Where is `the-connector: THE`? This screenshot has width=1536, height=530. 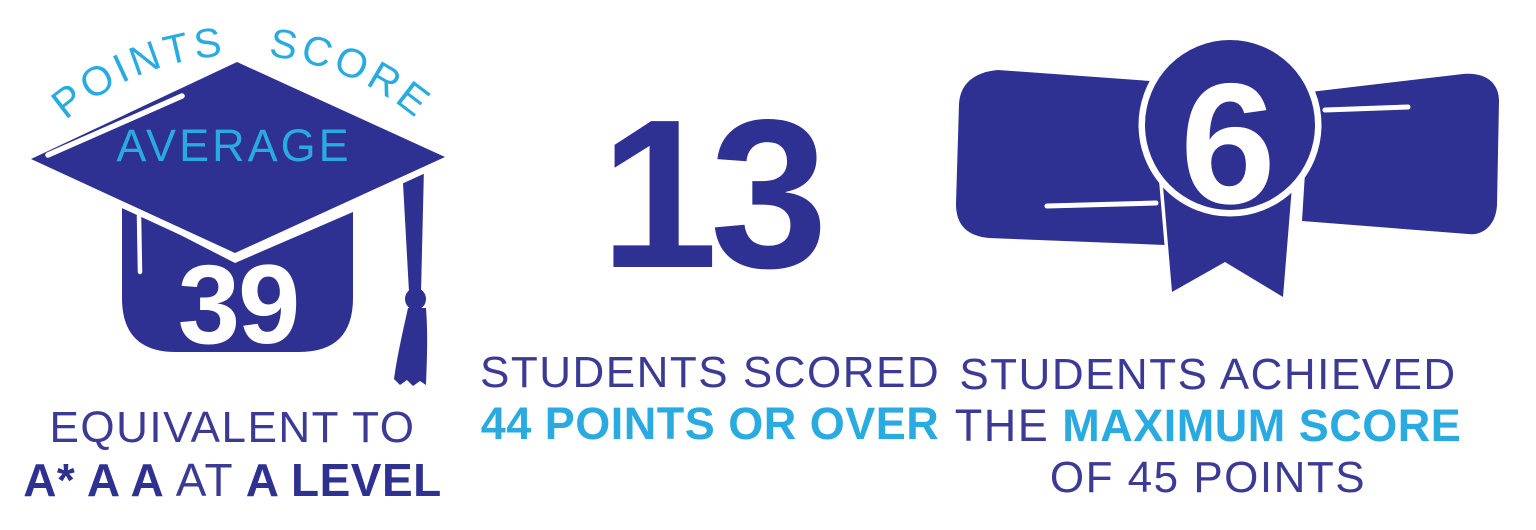 the-connector: THE is located at coordinates (1002, 425).